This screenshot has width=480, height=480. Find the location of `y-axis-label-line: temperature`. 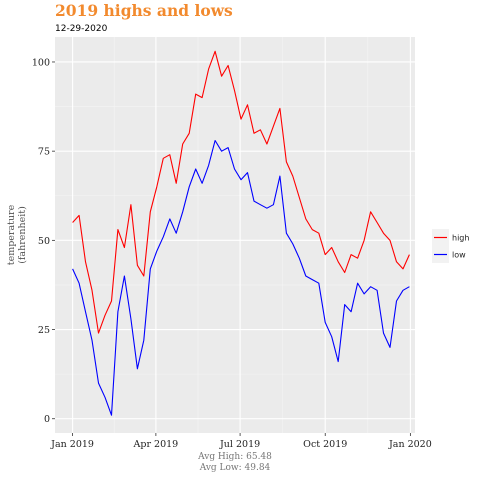

y-axis-label-line: temperature is located at coordinates (11, 234).